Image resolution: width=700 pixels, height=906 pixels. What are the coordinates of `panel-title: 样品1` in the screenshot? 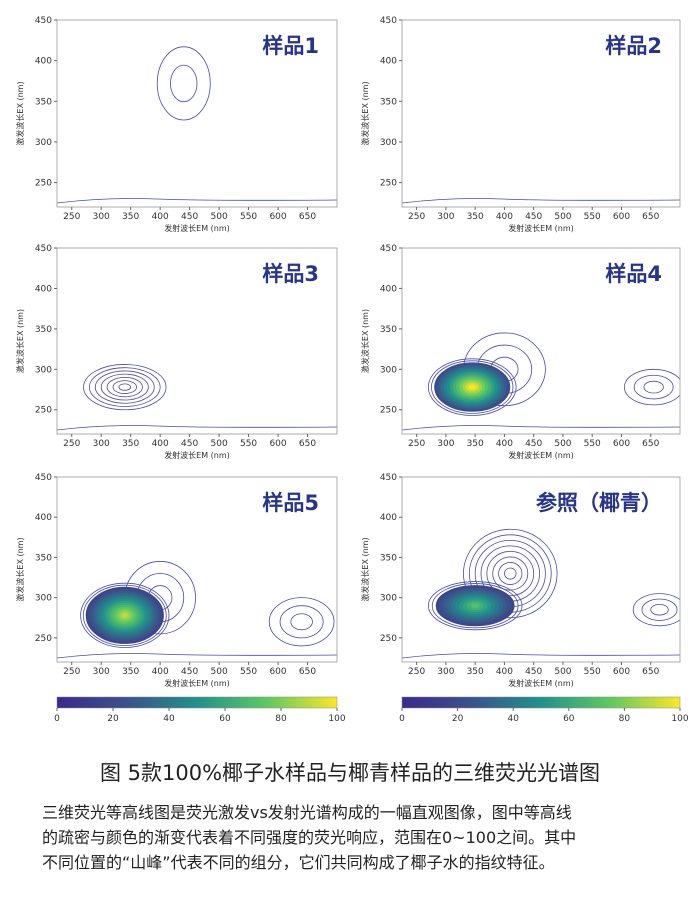 It's located at (290, 46).